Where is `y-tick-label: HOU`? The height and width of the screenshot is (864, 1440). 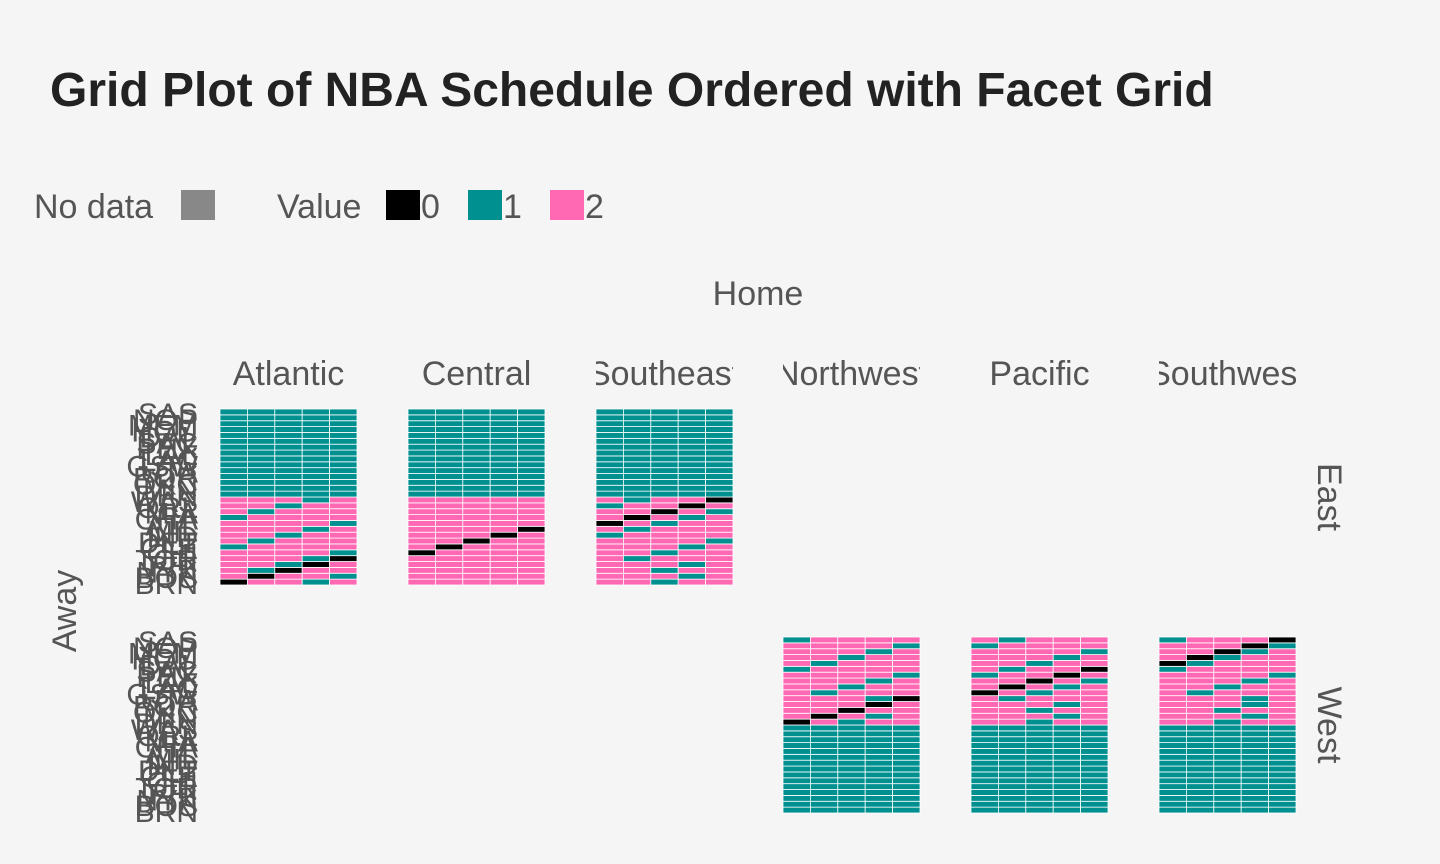 y-tick-label: HOU is located at coordinates (164, 660).